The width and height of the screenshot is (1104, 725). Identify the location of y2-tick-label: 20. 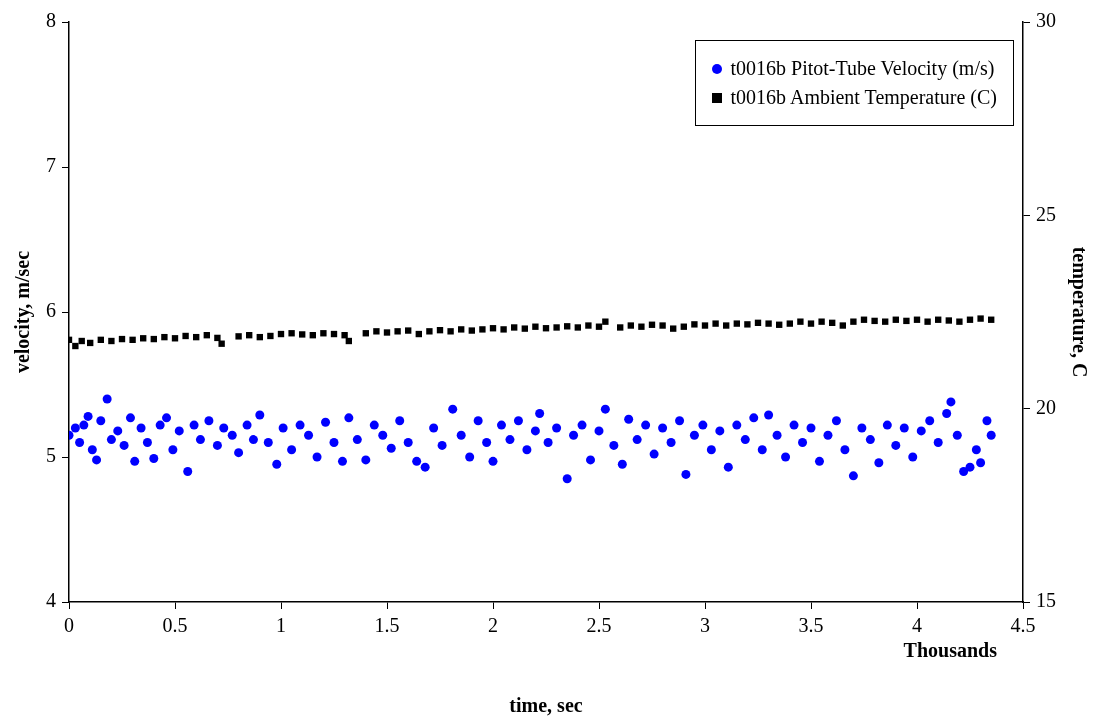
(1046, 406).